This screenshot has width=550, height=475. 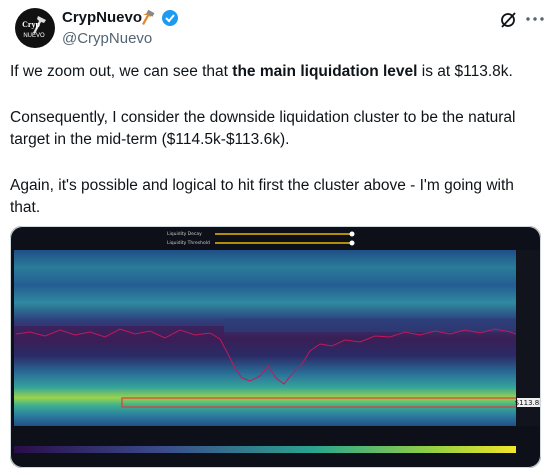 I want to click on avatar: Cryp NUEVO, so click(x=35, y=28).